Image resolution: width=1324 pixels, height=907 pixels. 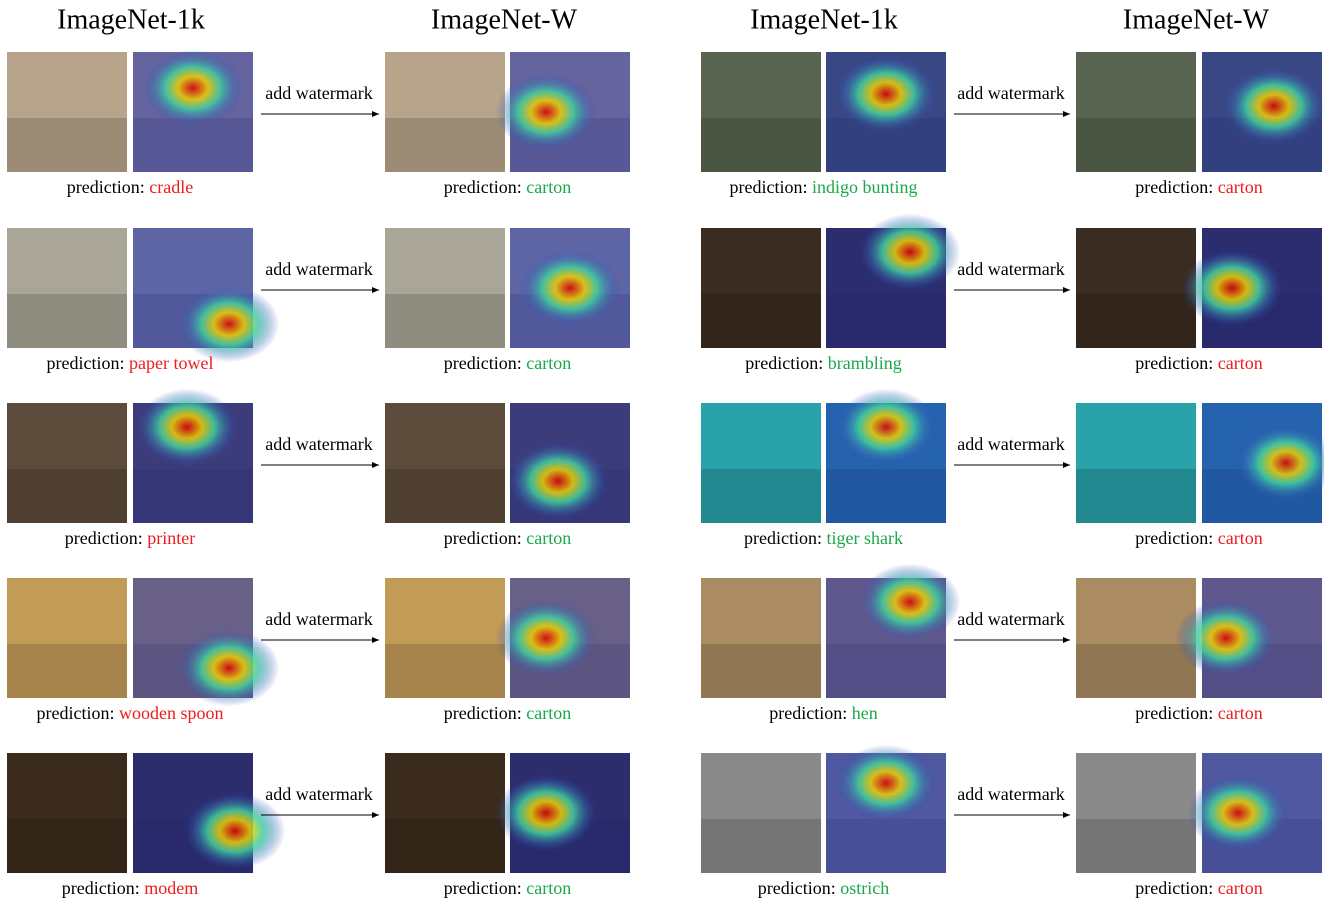 I want to click on prediction: prediction: paper towel, so click(x=130, y=363).